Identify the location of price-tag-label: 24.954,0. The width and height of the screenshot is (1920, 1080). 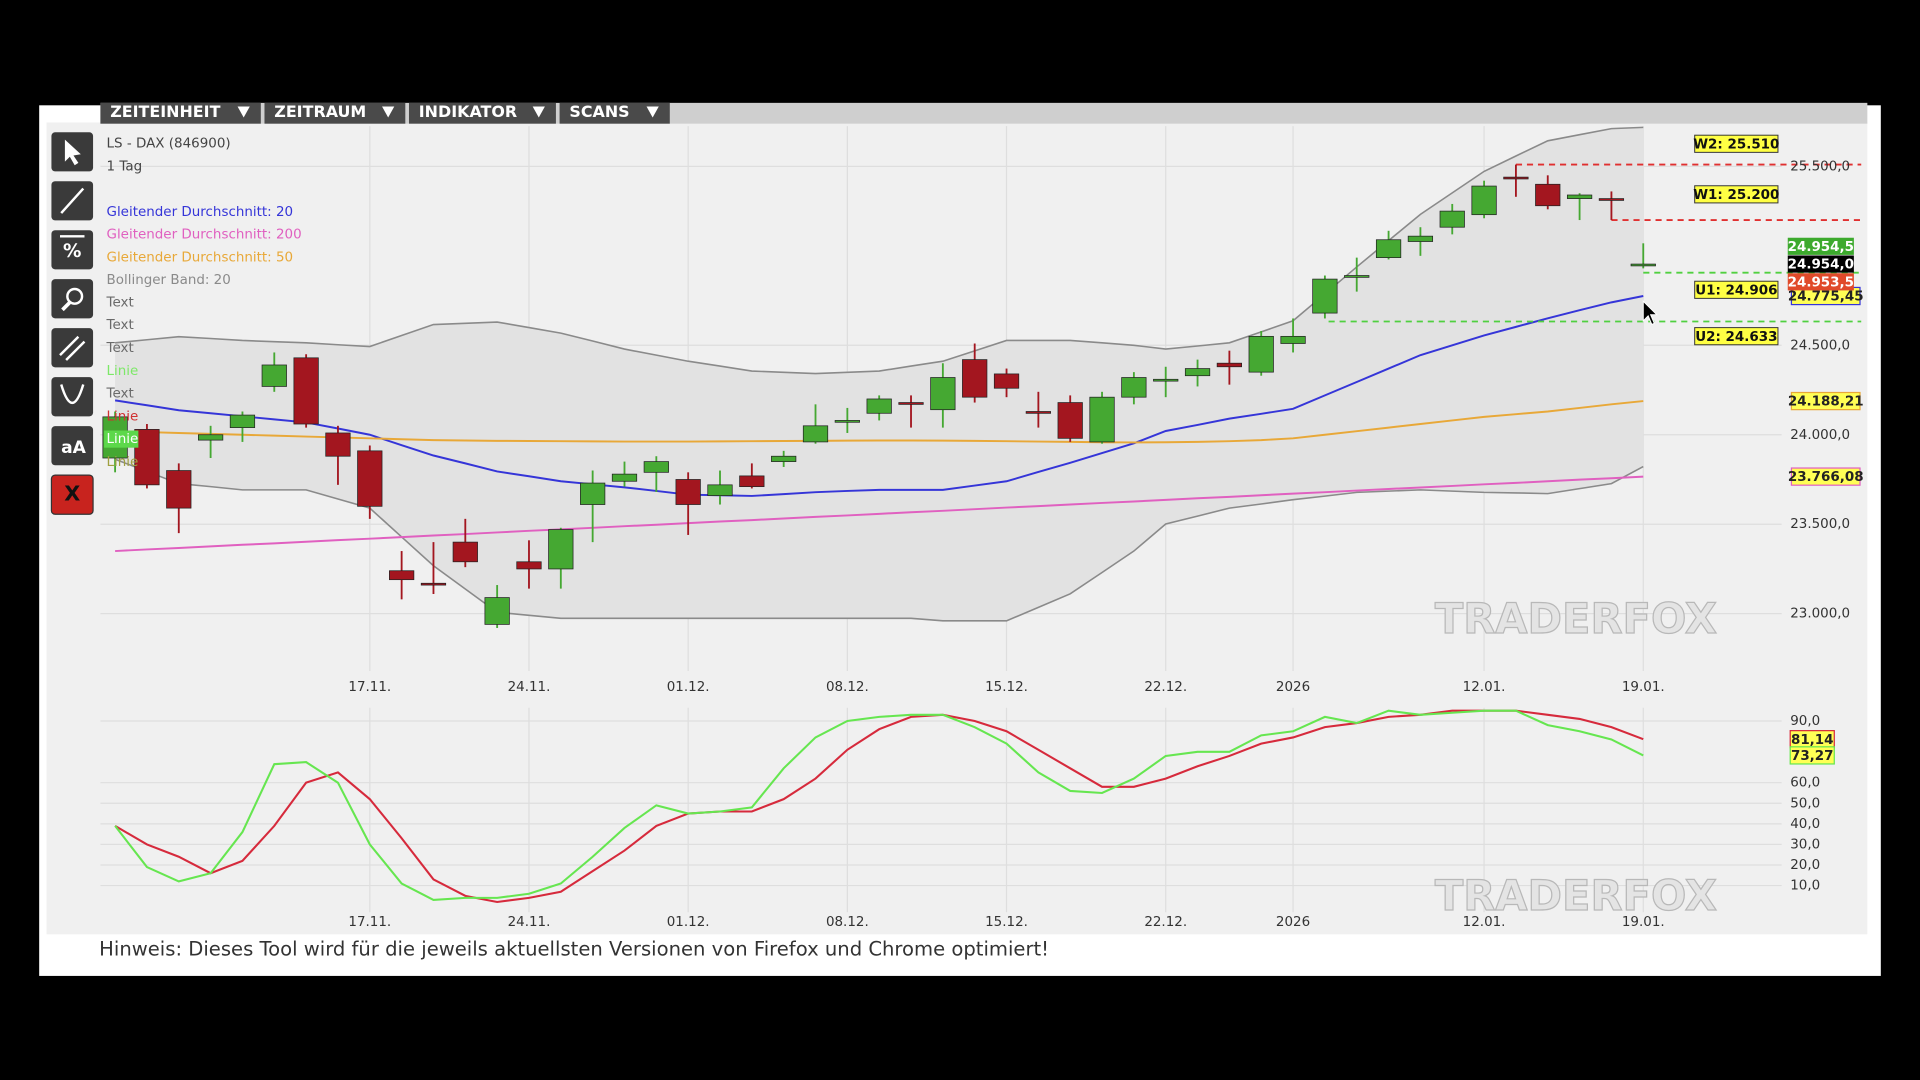
(1821, 265).